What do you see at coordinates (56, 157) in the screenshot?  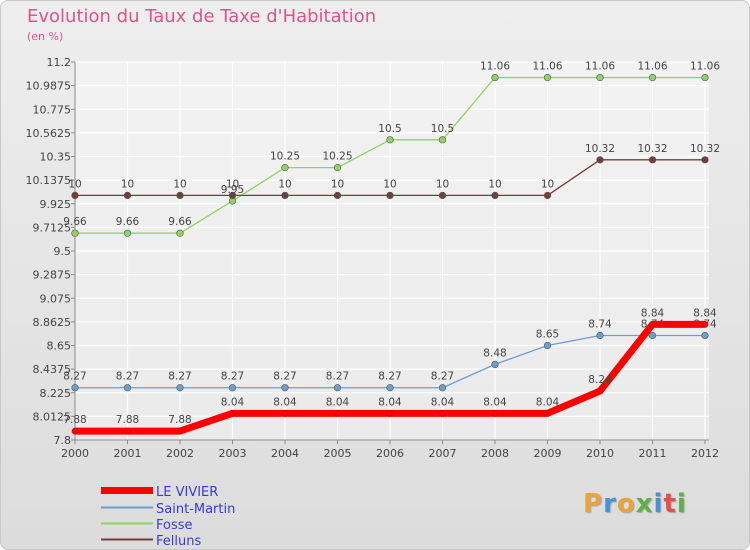 I see `y-tick-label: 10.35` at bounding box center [56, 157].